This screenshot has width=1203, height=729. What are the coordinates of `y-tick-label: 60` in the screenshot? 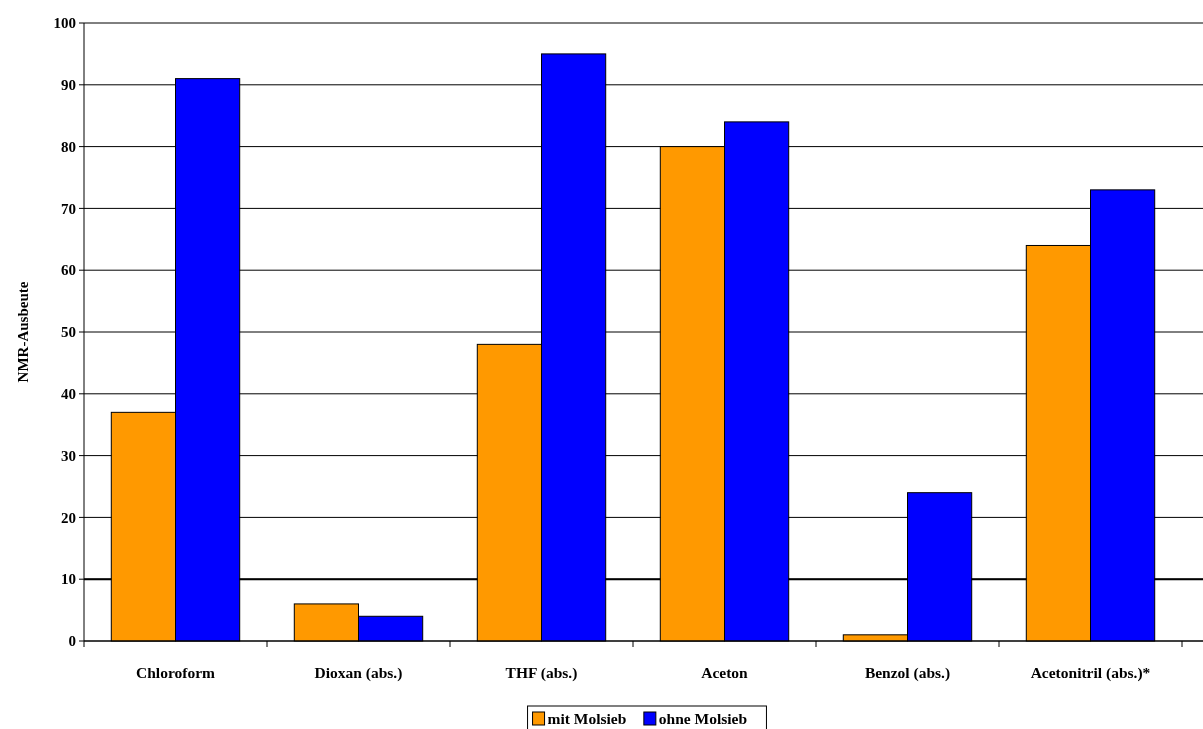 It's located at (68, 270).